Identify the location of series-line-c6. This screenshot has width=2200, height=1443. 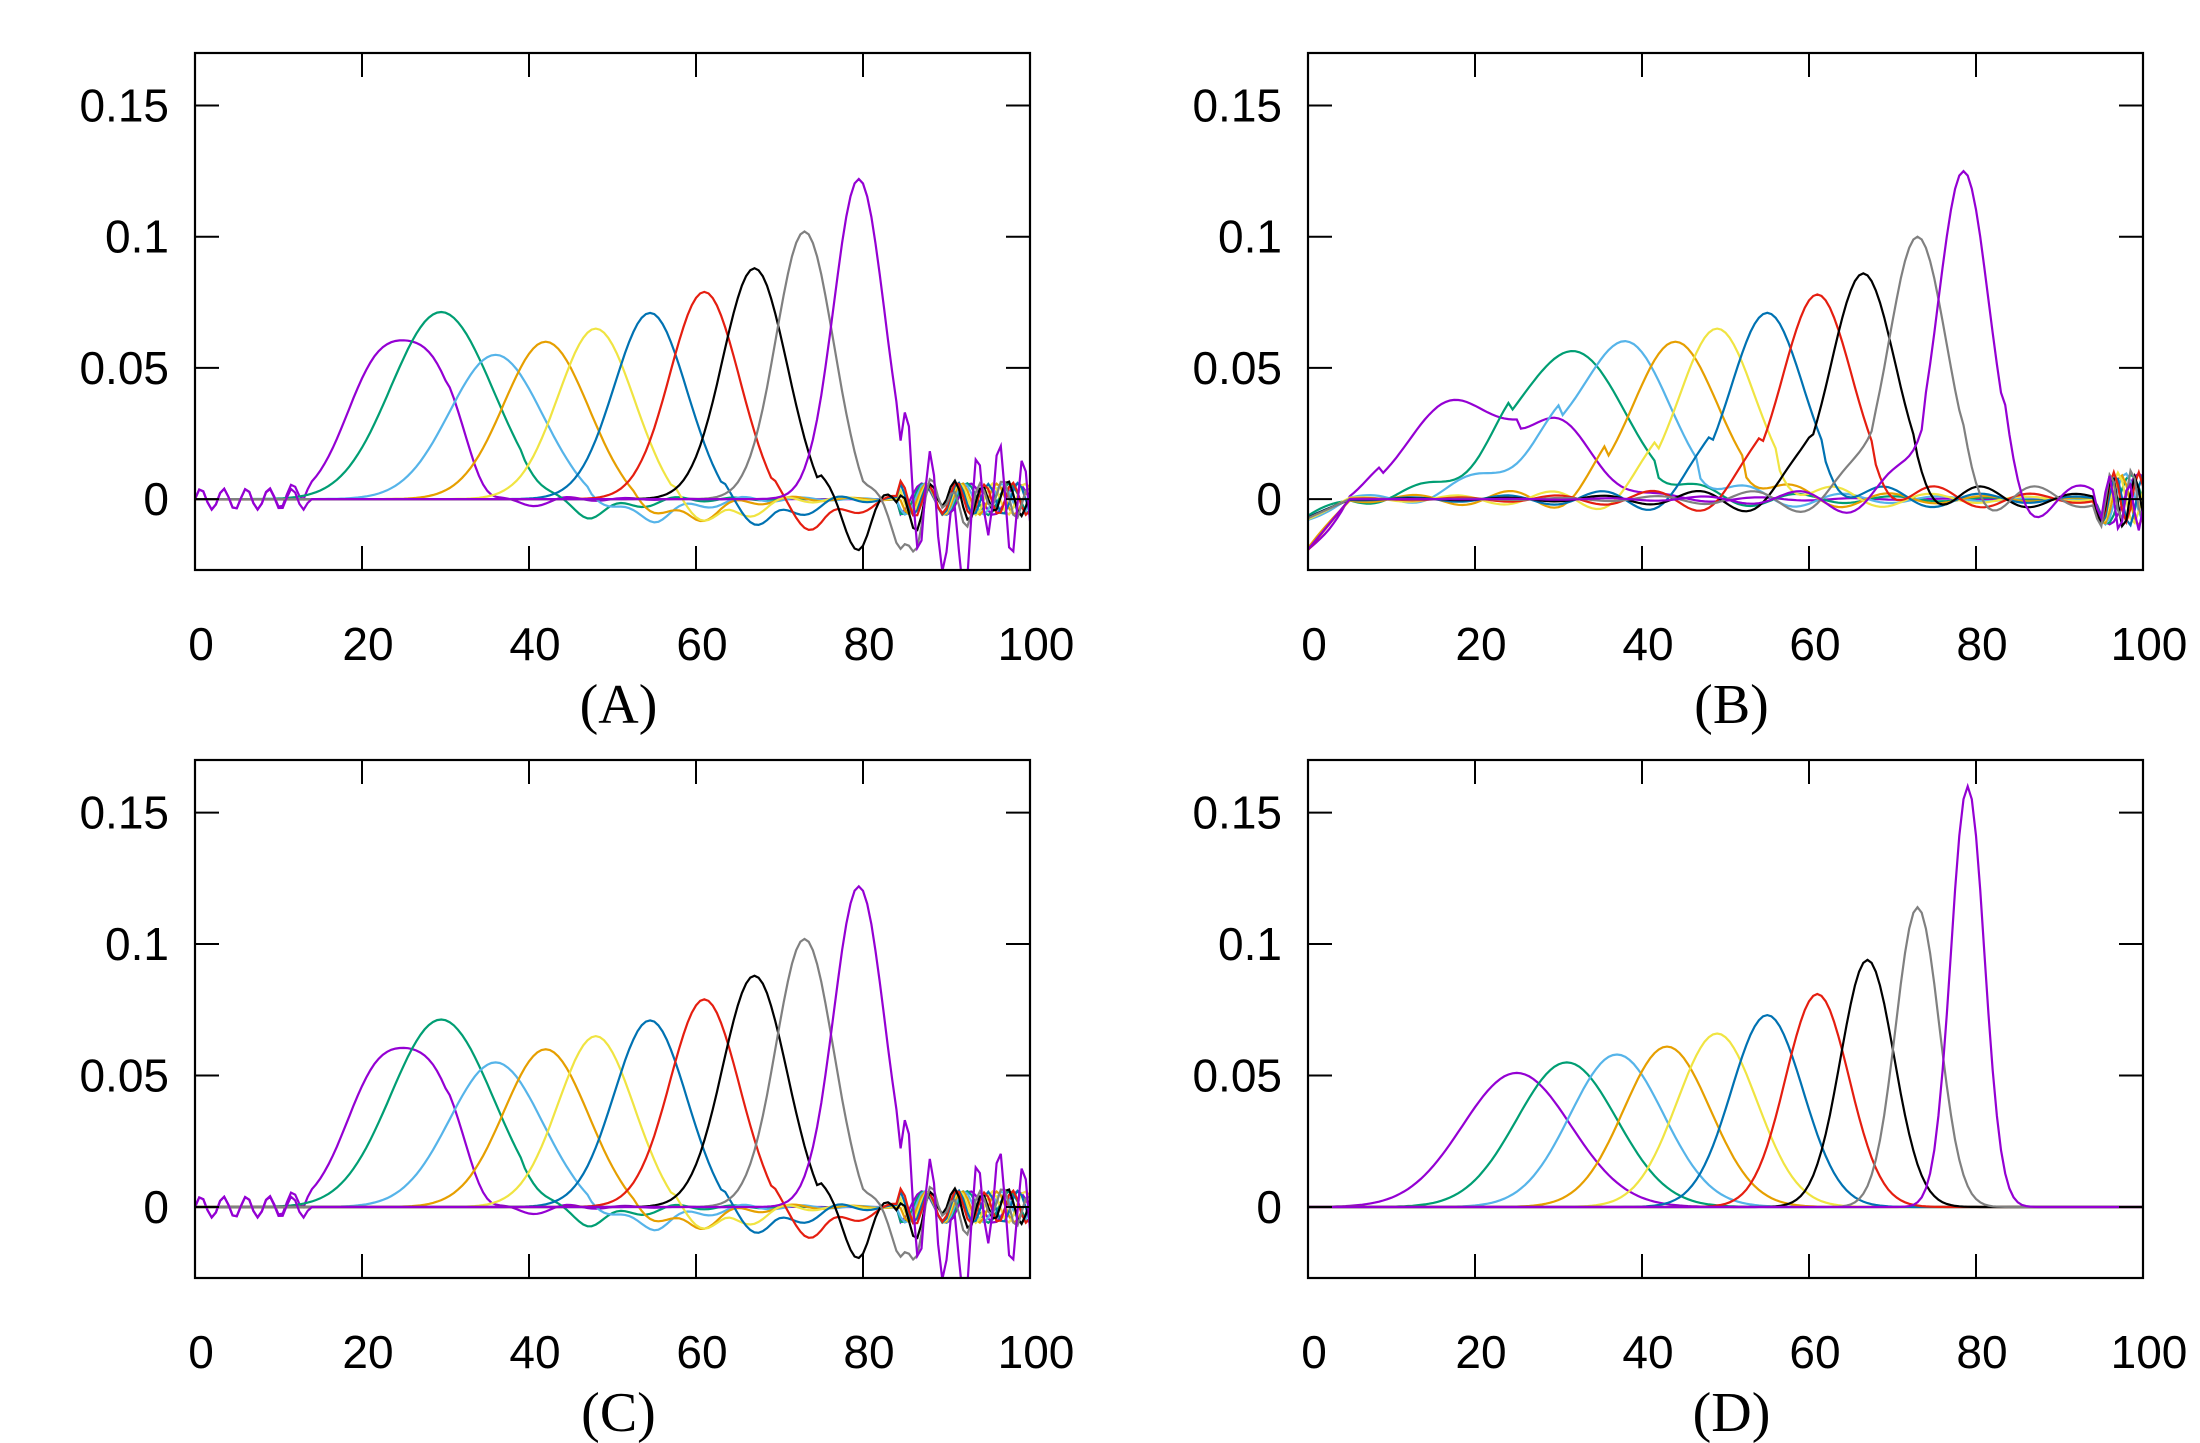
(1725, 1111).